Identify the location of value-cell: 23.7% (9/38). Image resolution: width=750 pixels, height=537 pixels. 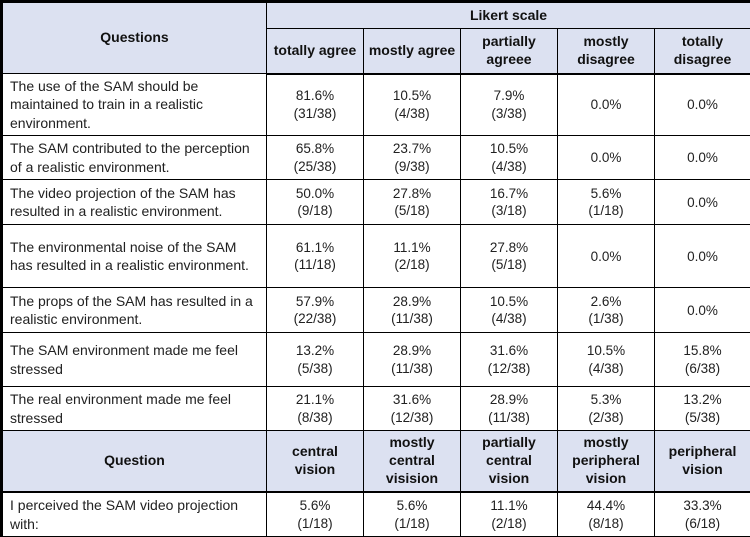
(412, 158).